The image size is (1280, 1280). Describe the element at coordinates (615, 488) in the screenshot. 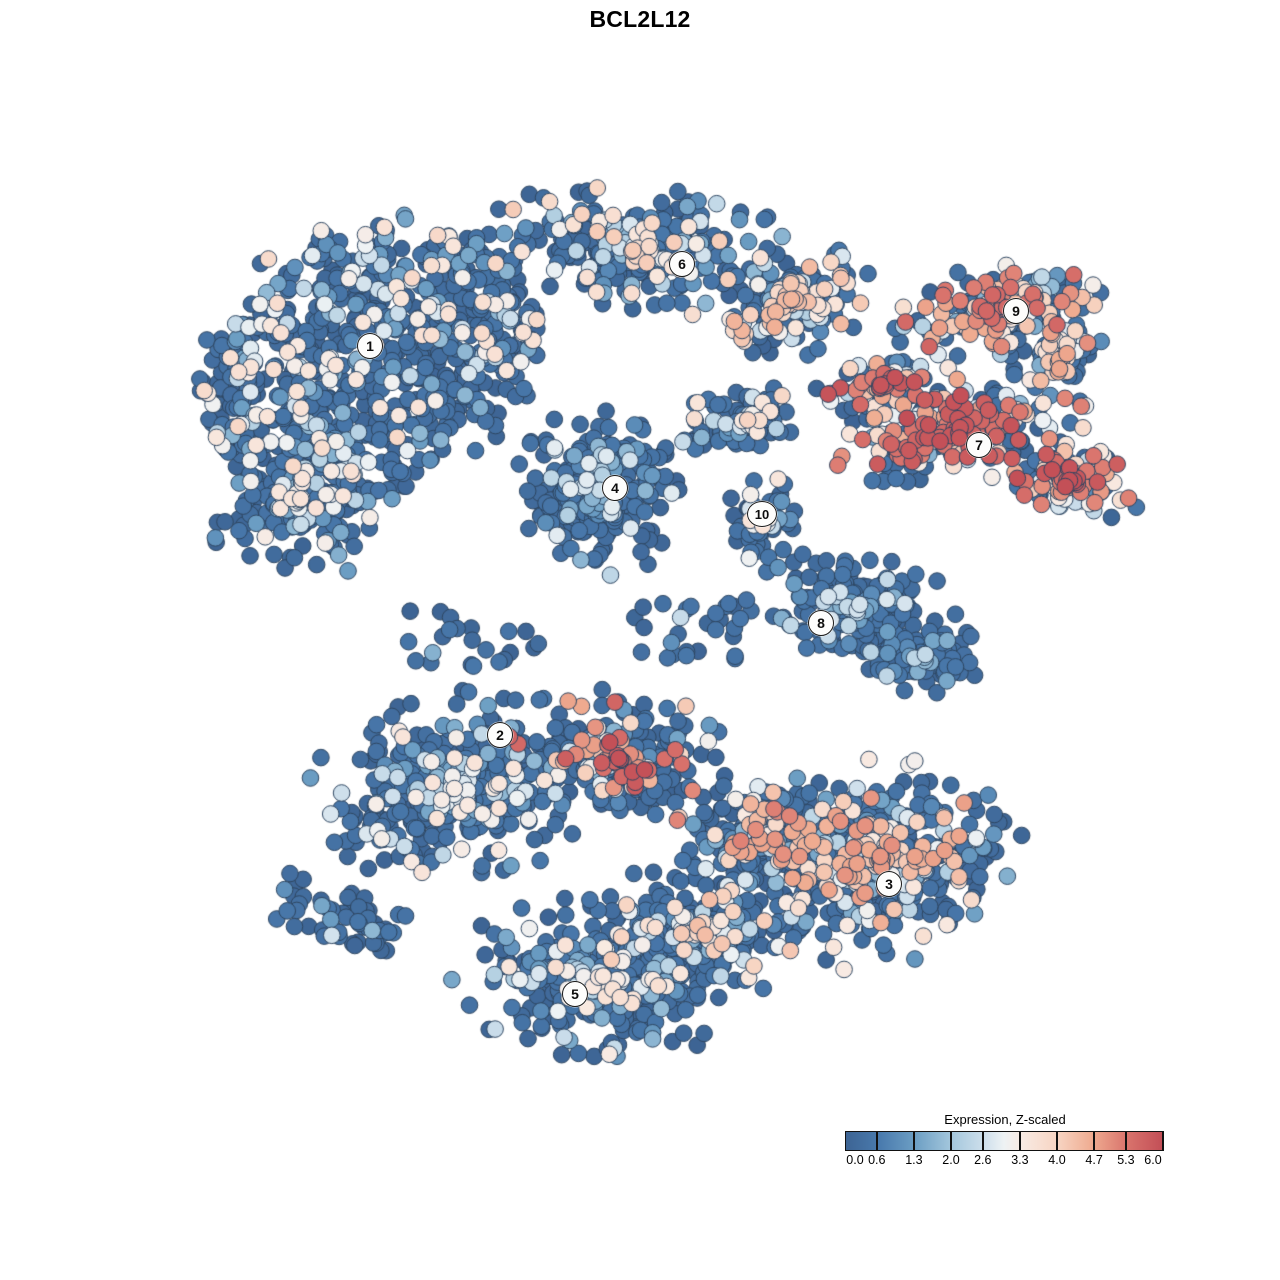

I see `cluster-label-4: 4` at that location.